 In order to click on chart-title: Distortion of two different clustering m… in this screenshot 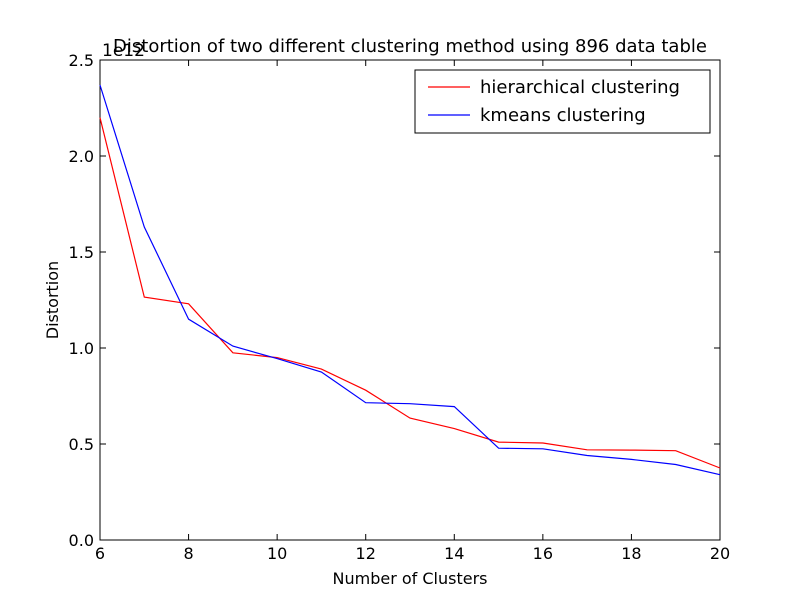, I will do `click(410, 46)`.